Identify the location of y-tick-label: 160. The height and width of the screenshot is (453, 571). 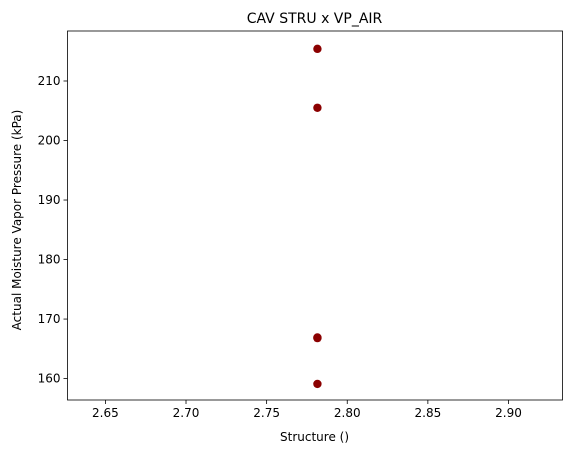
(49, 379).